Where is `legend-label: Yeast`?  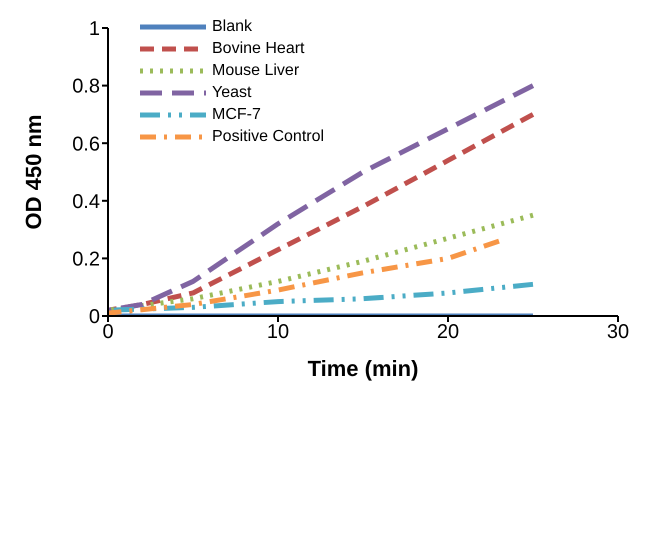 legend-label: Yeast is located at coordinates (232, 93).